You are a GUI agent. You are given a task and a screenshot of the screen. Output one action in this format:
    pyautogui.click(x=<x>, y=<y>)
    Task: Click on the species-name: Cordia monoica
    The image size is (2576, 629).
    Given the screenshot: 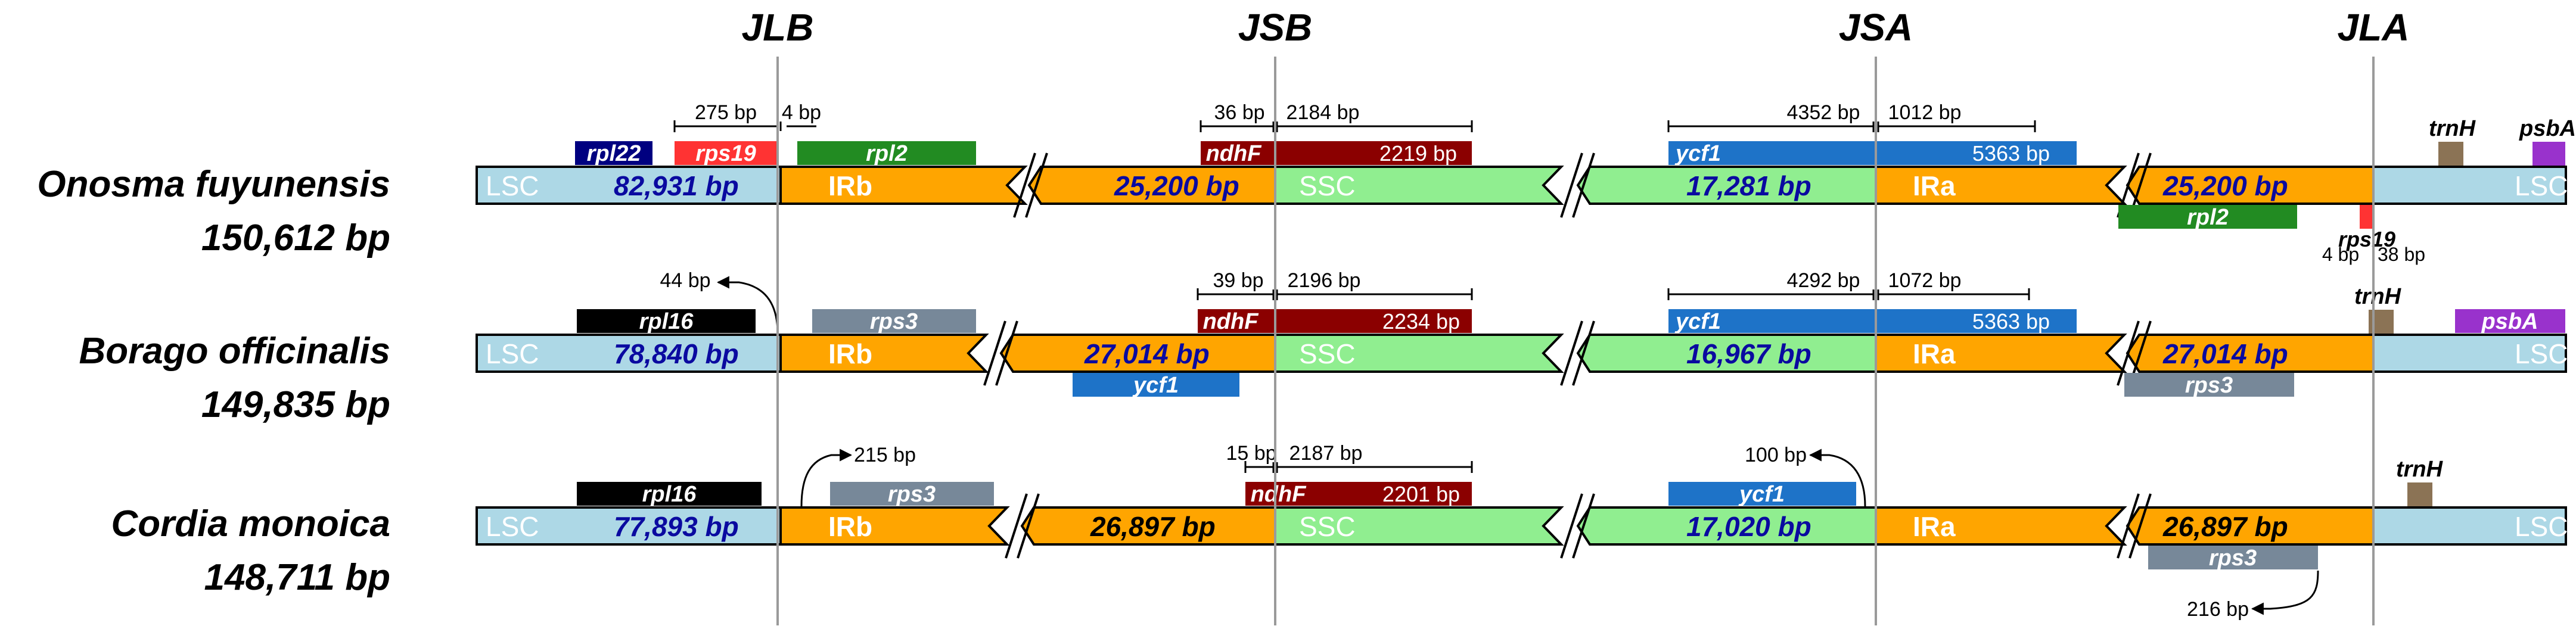 What is the action you would take?
    pyautogui.click(x=250, y=523)
    